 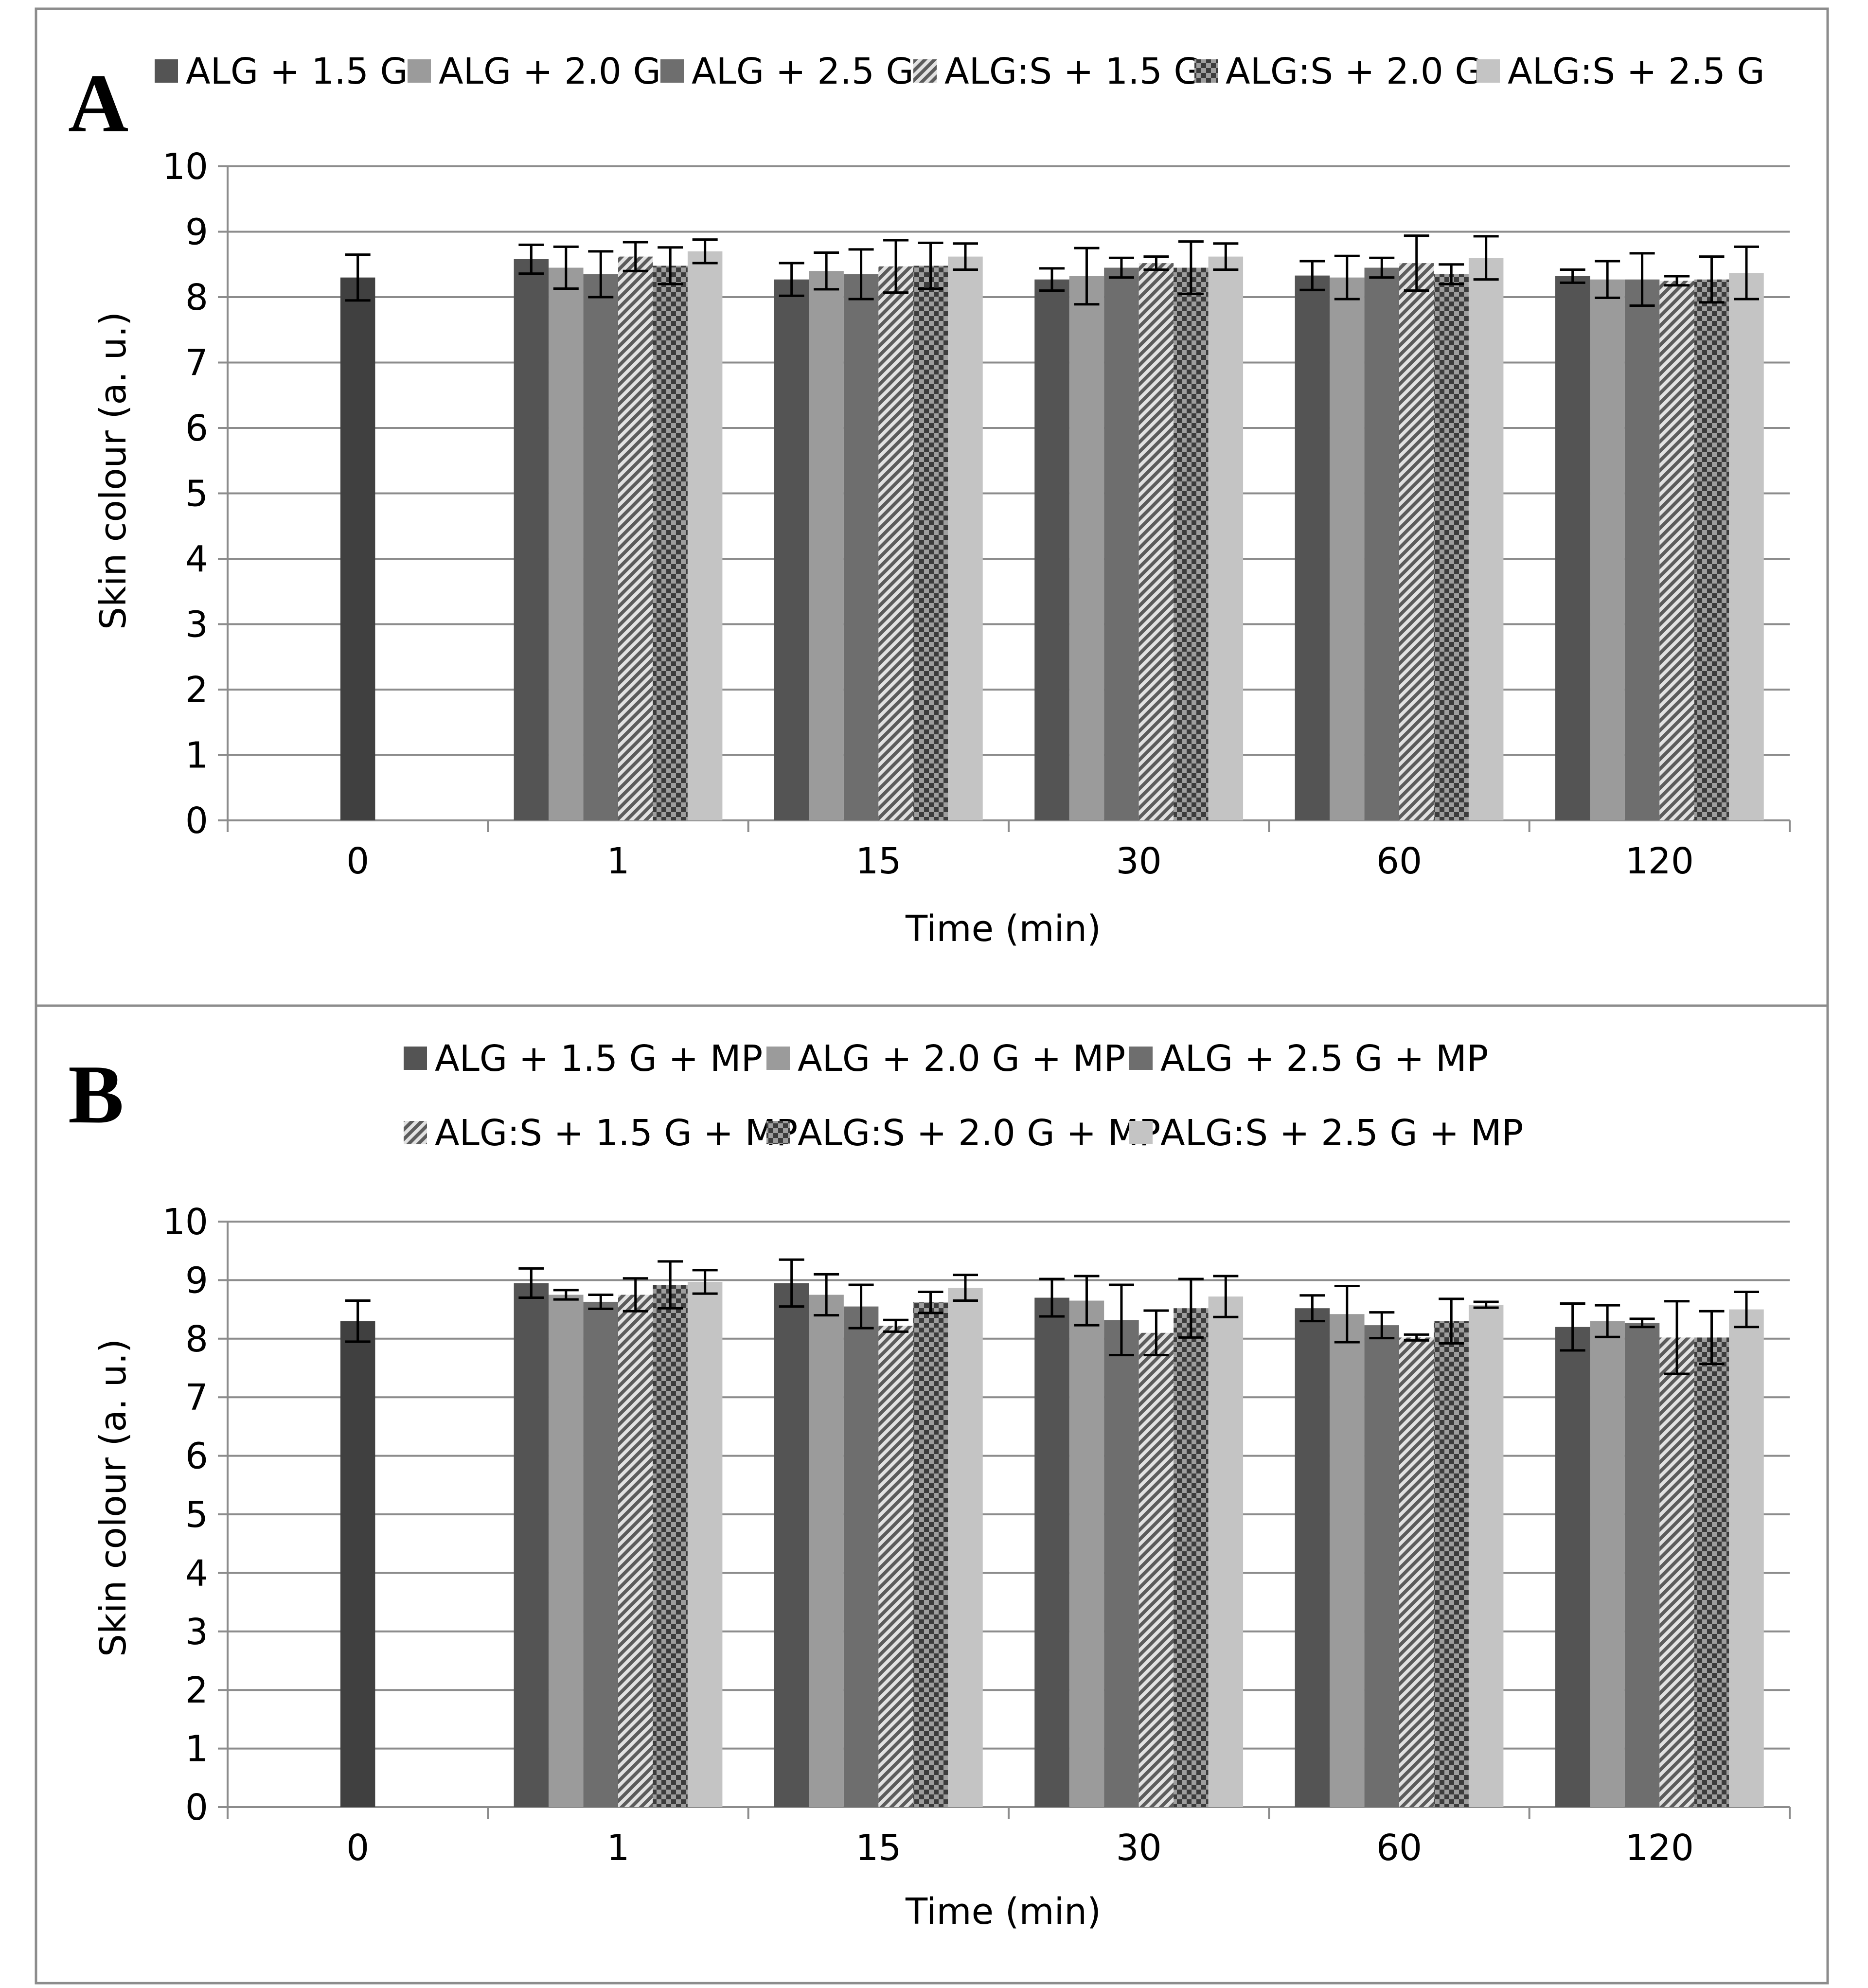 I want to click on panel-a-y-tick-label: 1, so click(x=196, y=756).